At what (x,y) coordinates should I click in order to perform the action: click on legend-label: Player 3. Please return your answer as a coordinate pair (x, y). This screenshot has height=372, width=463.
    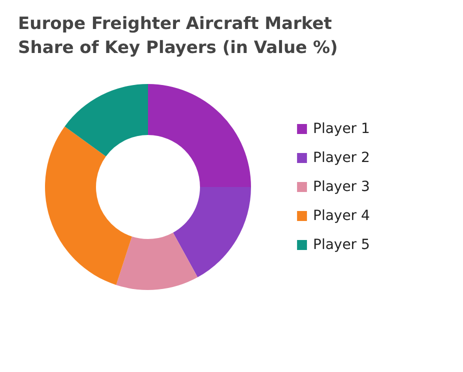
    Looking at the image, I should click on (341, 187).